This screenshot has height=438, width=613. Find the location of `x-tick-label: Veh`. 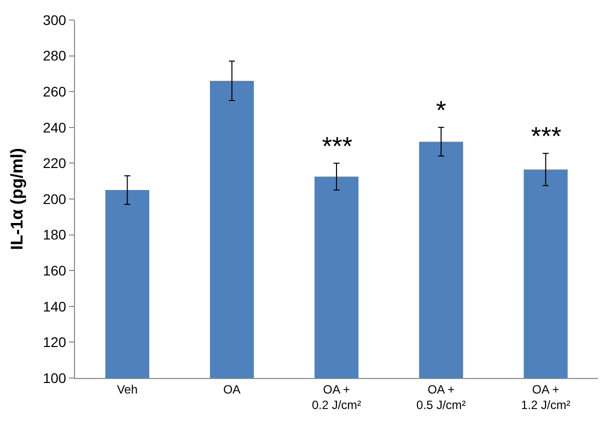

x-tick-label: Veh is located at coordinates (127, 389).